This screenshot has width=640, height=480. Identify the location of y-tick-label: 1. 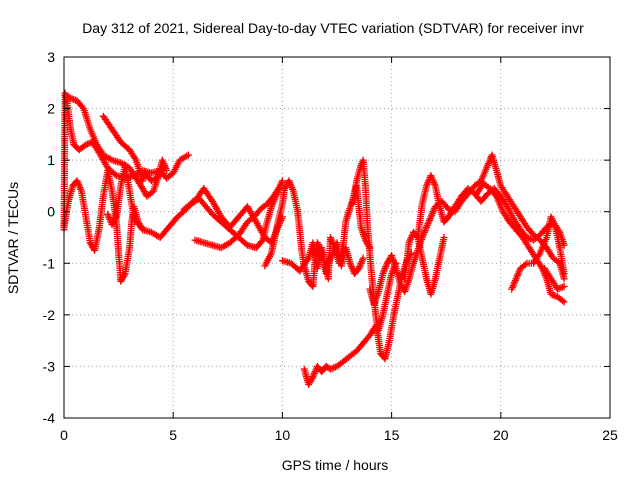
(51, 160).